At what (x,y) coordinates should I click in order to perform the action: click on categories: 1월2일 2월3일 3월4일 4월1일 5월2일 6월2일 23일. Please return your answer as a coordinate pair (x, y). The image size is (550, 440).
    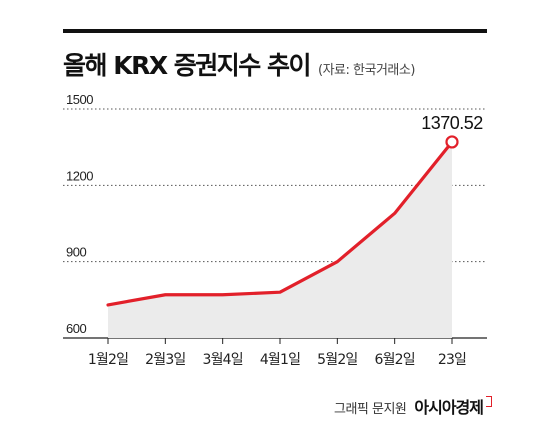
    Looking at the image, I should click on (277, 353).